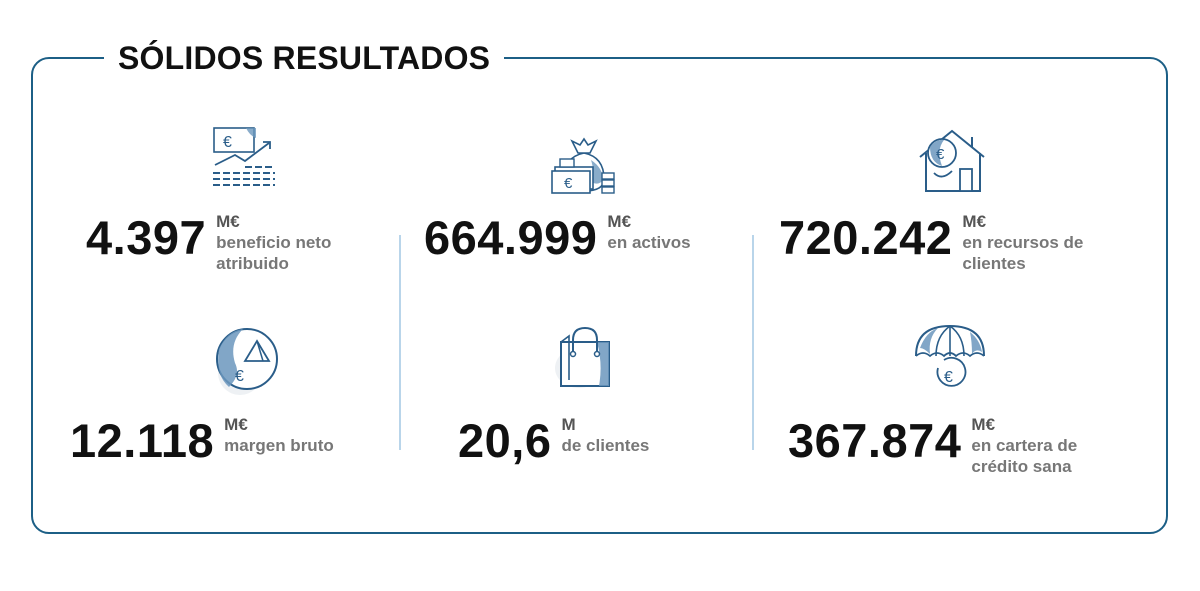  Describe the element at coordinates (875, 440) in the screenshot. I see `stat-value: 367.874` at that location.